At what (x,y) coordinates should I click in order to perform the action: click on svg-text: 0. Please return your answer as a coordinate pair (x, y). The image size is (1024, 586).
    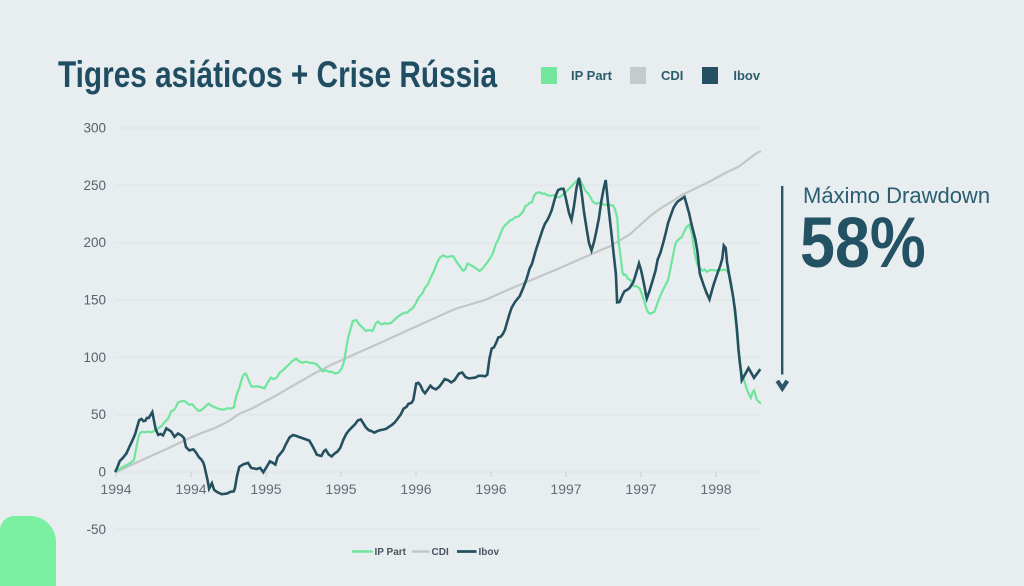
    Looking at the image, I should click on (102, 472).